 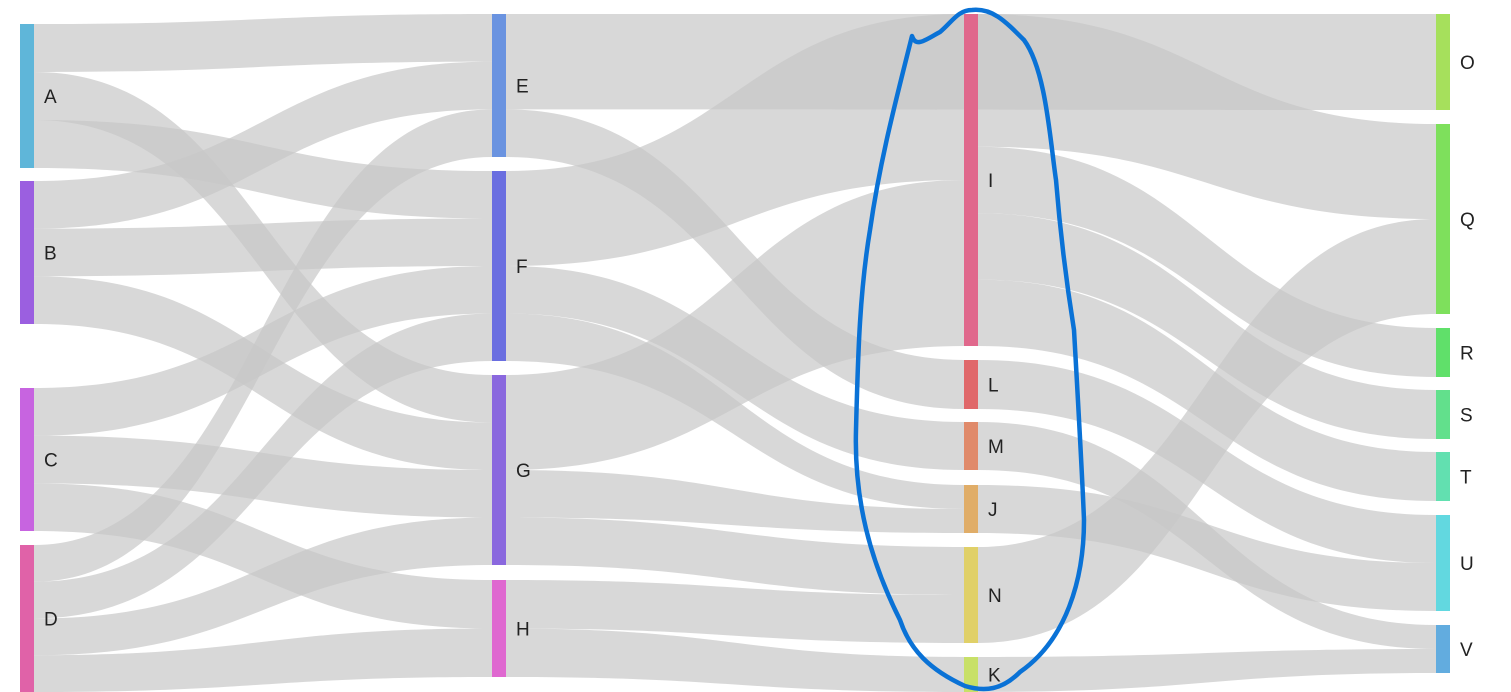 I want to click on node-label-M: M, so click(x=996, y=447).